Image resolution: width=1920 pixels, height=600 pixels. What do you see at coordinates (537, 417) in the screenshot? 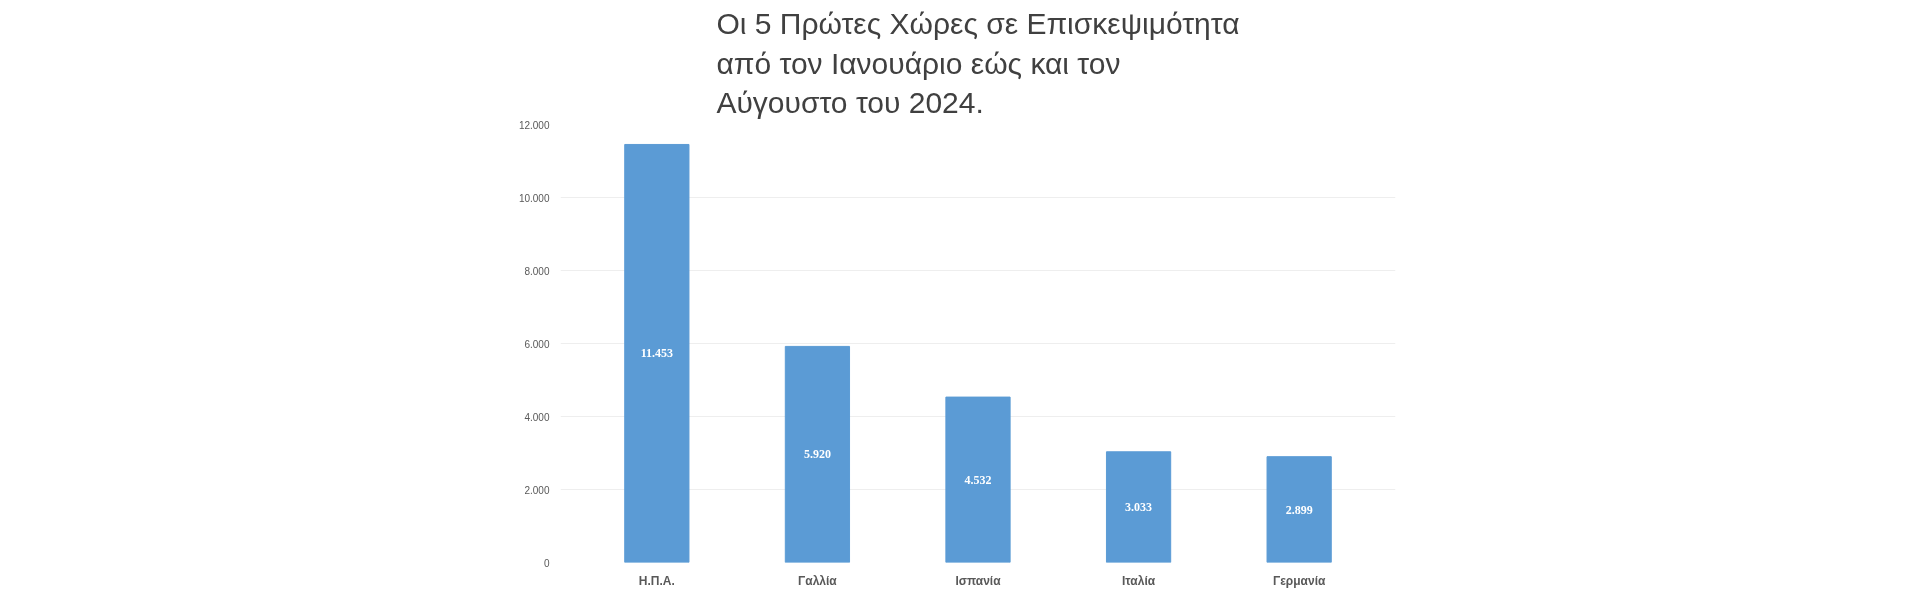
I see `y-tick-label: 4.000` at bounding box center [537, 417].